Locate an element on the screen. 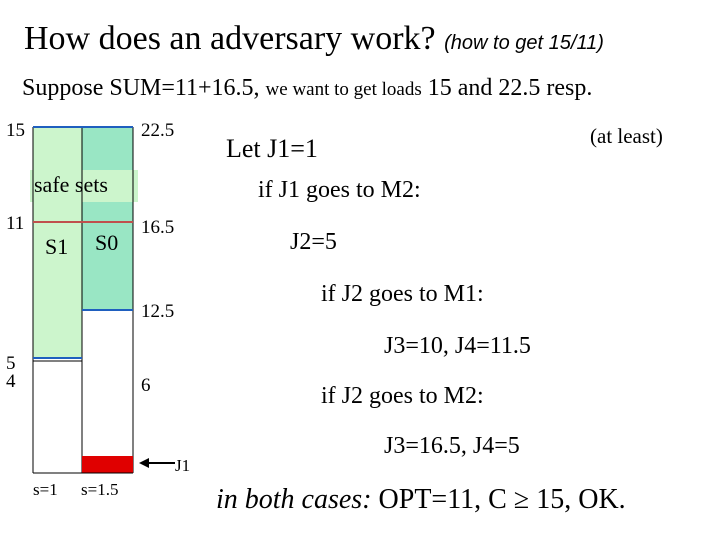 This screenshot has height=540, width=720. m1-safe-area is located at coordinates (57, 242).